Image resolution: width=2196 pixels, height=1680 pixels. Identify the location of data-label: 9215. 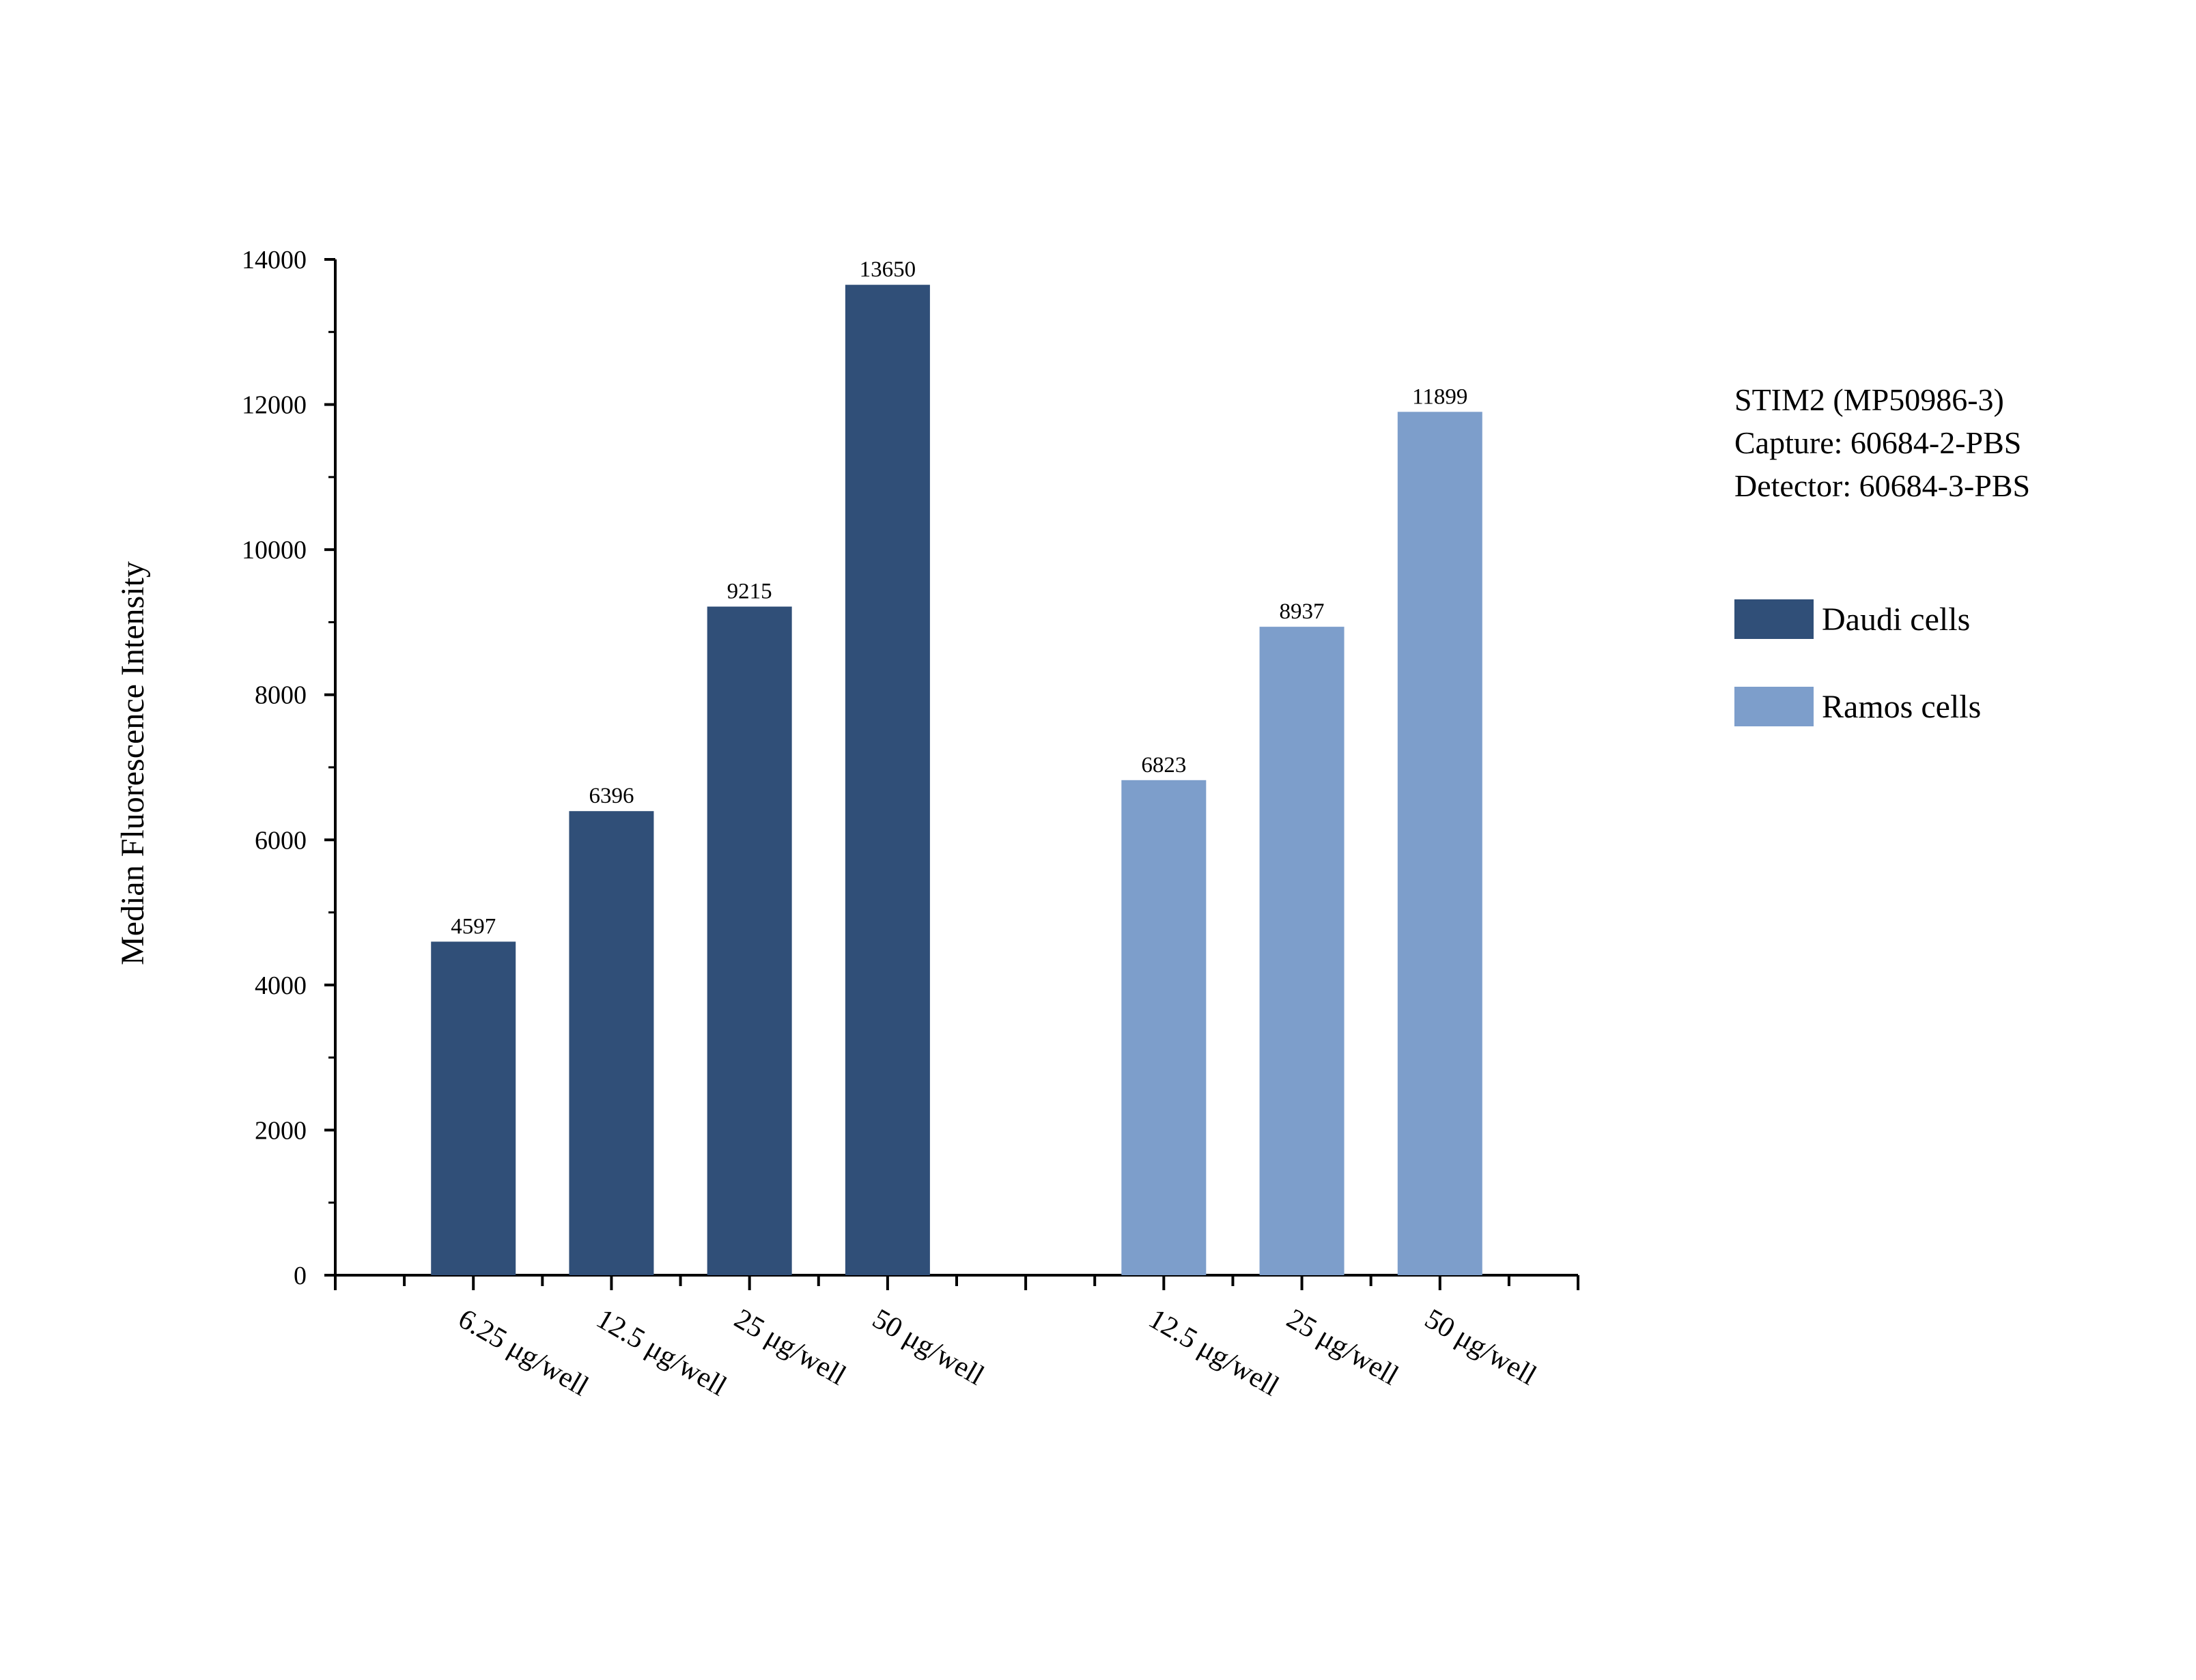
(750, 592).